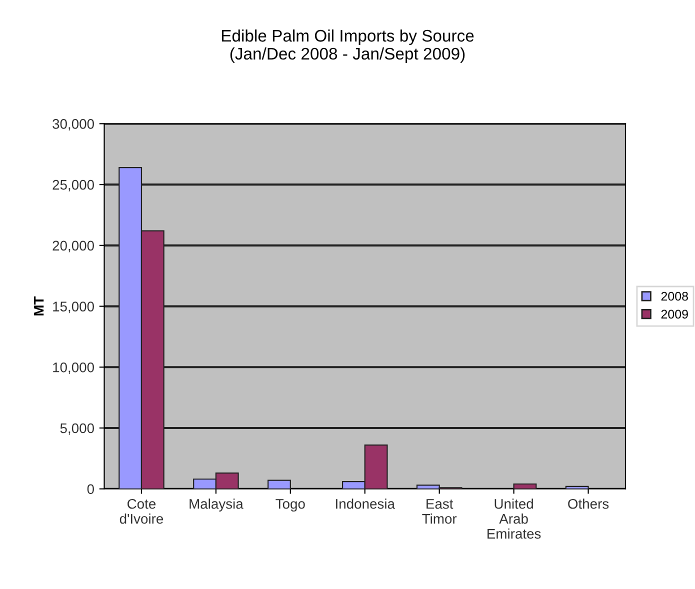  I want to click on x-tick-label: United Arab Emirates, so click(514, 518).